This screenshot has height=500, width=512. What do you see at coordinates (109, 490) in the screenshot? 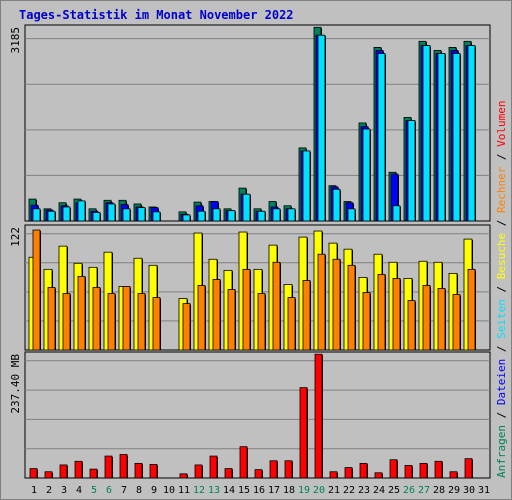
I see `x-tick-label: 6` at bounding box center [109, 490].